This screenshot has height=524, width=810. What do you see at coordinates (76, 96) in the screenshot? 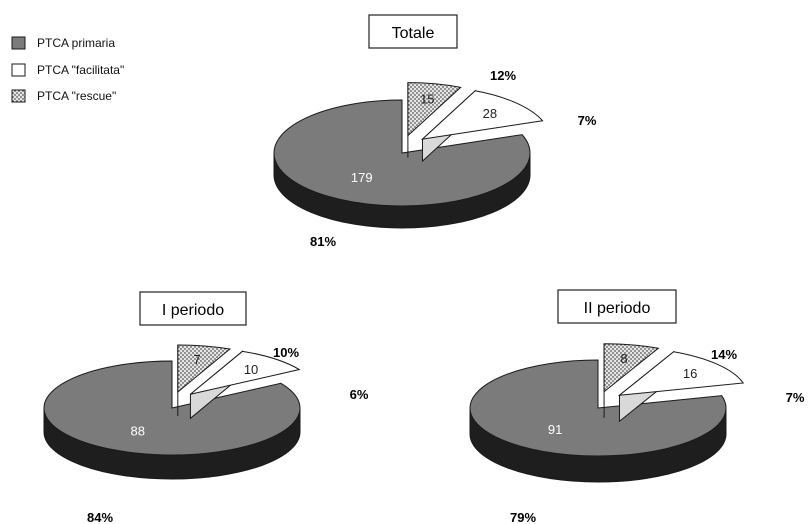
I see `legend-label-rescue: PTCA "rescue"` at bounding box center [76, 96].